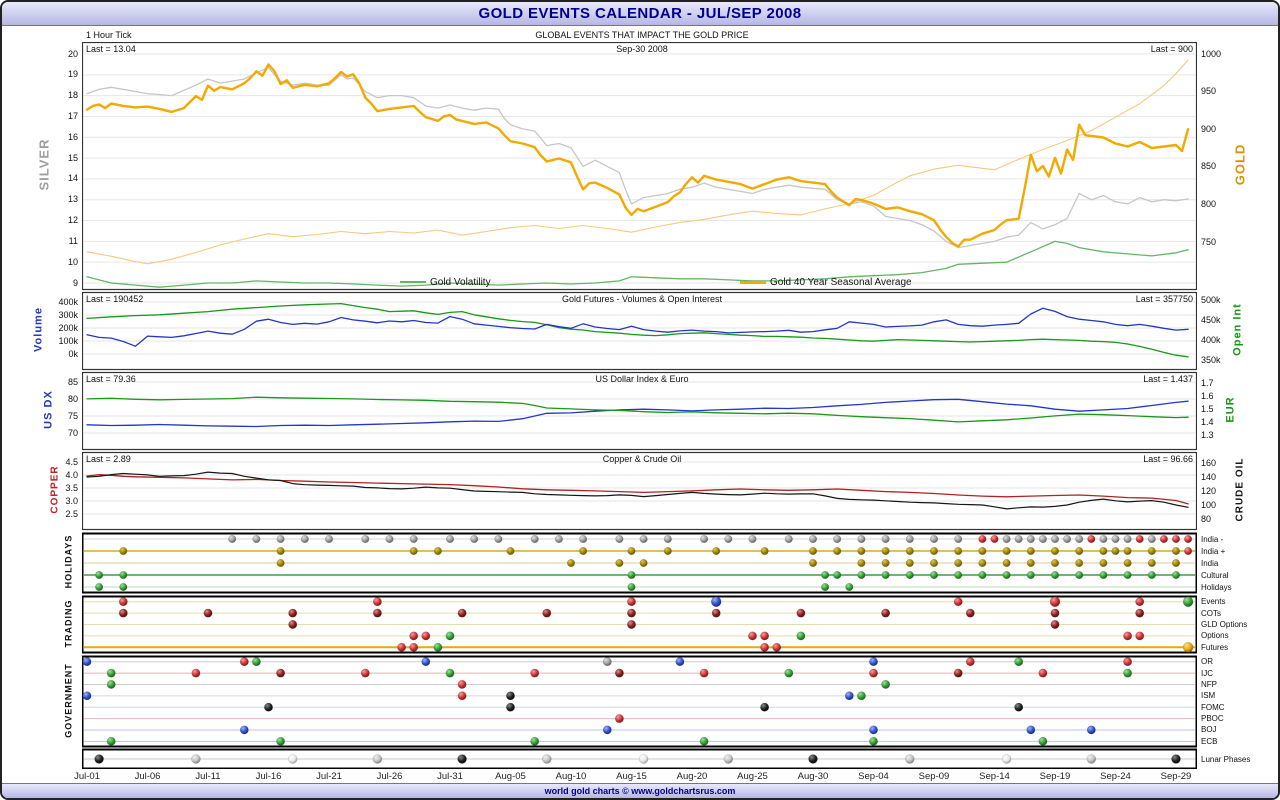 Image resolution: width=1280 pixels, height=800 pixels. Describe the element at coordinates (1211, 613) in the screenshot. I see `event-row-label-cots: COTs` at that location.